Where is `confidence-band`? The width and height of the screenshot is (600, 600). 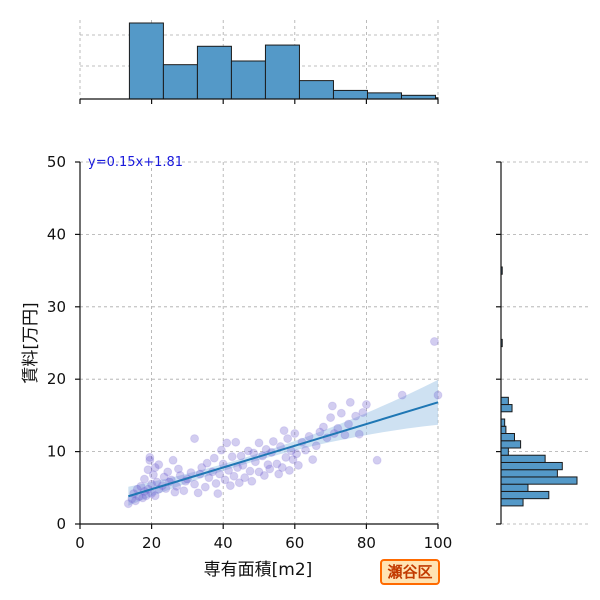
confidence-band is located at coordinates (283, 442).